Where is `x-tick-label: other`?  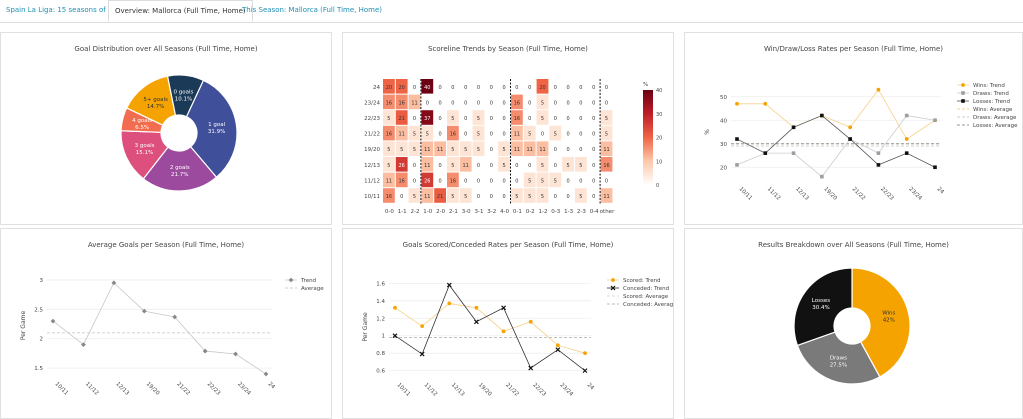
x-tick-label: other is located at coordinates (607, 212).